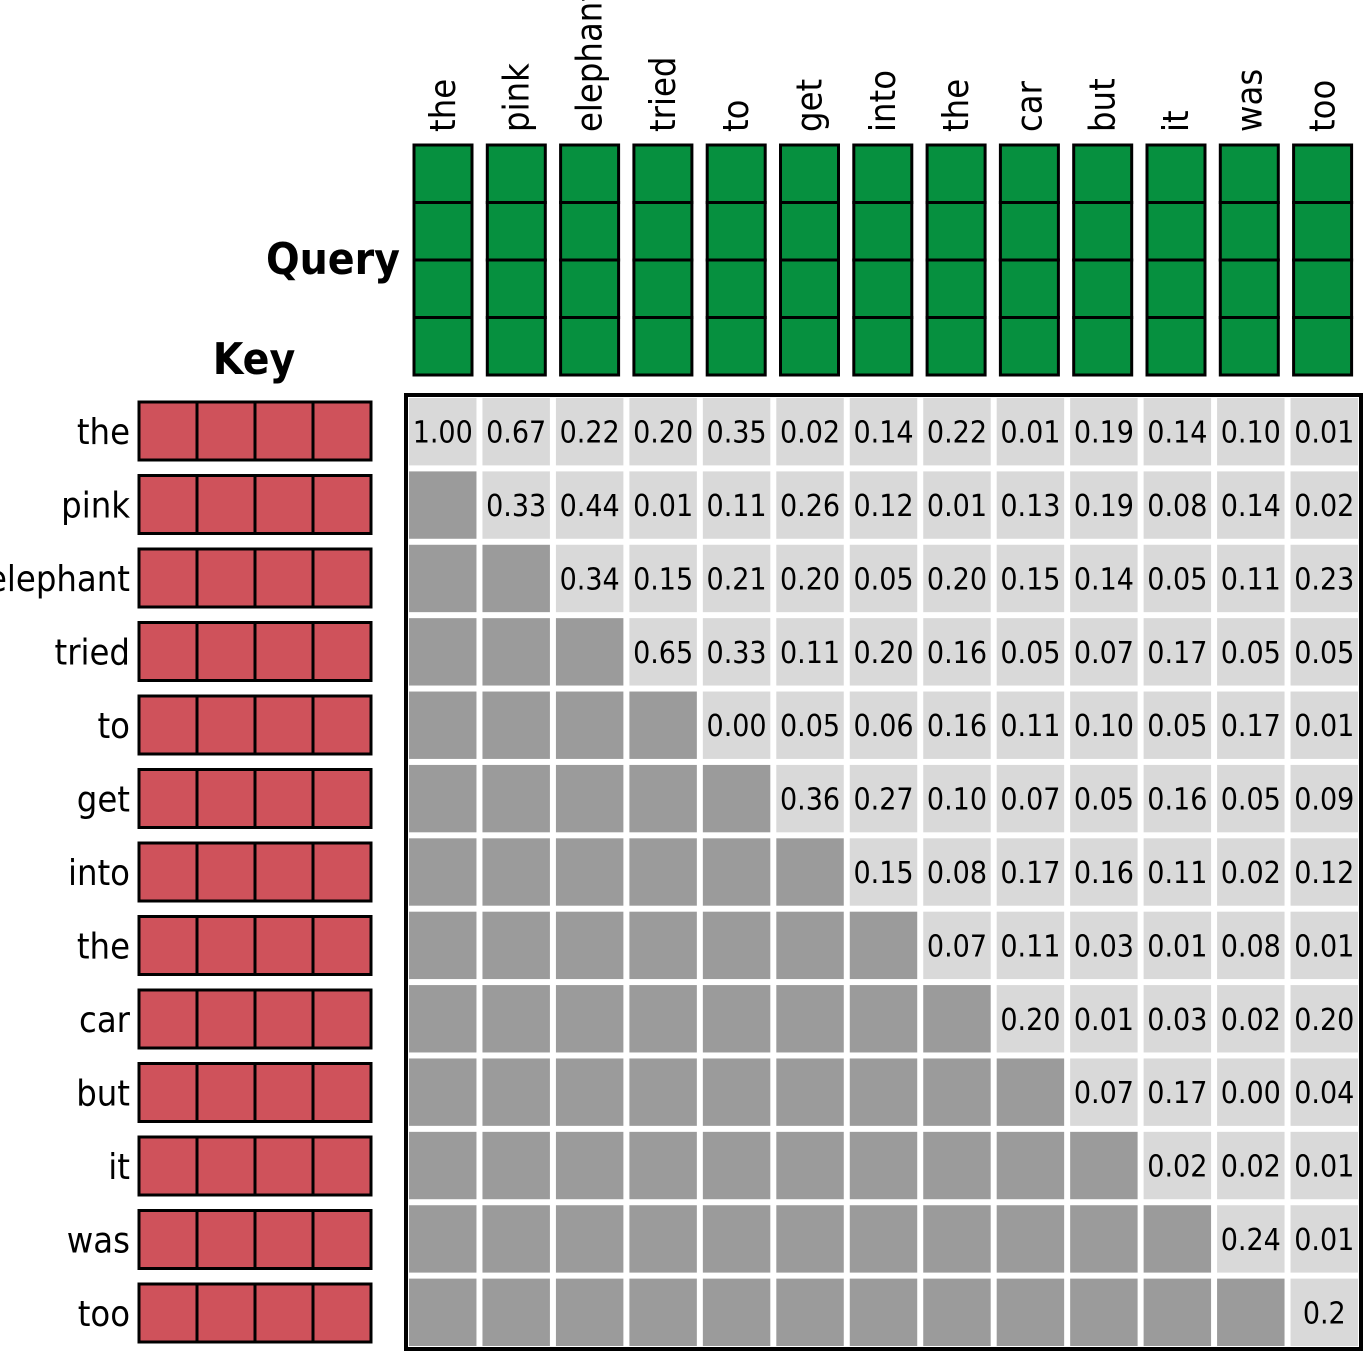  What do you see at coordinates (1176, 121) in the screenshot?
I see `query-token-label: it` at bounding box center [1176, 121].